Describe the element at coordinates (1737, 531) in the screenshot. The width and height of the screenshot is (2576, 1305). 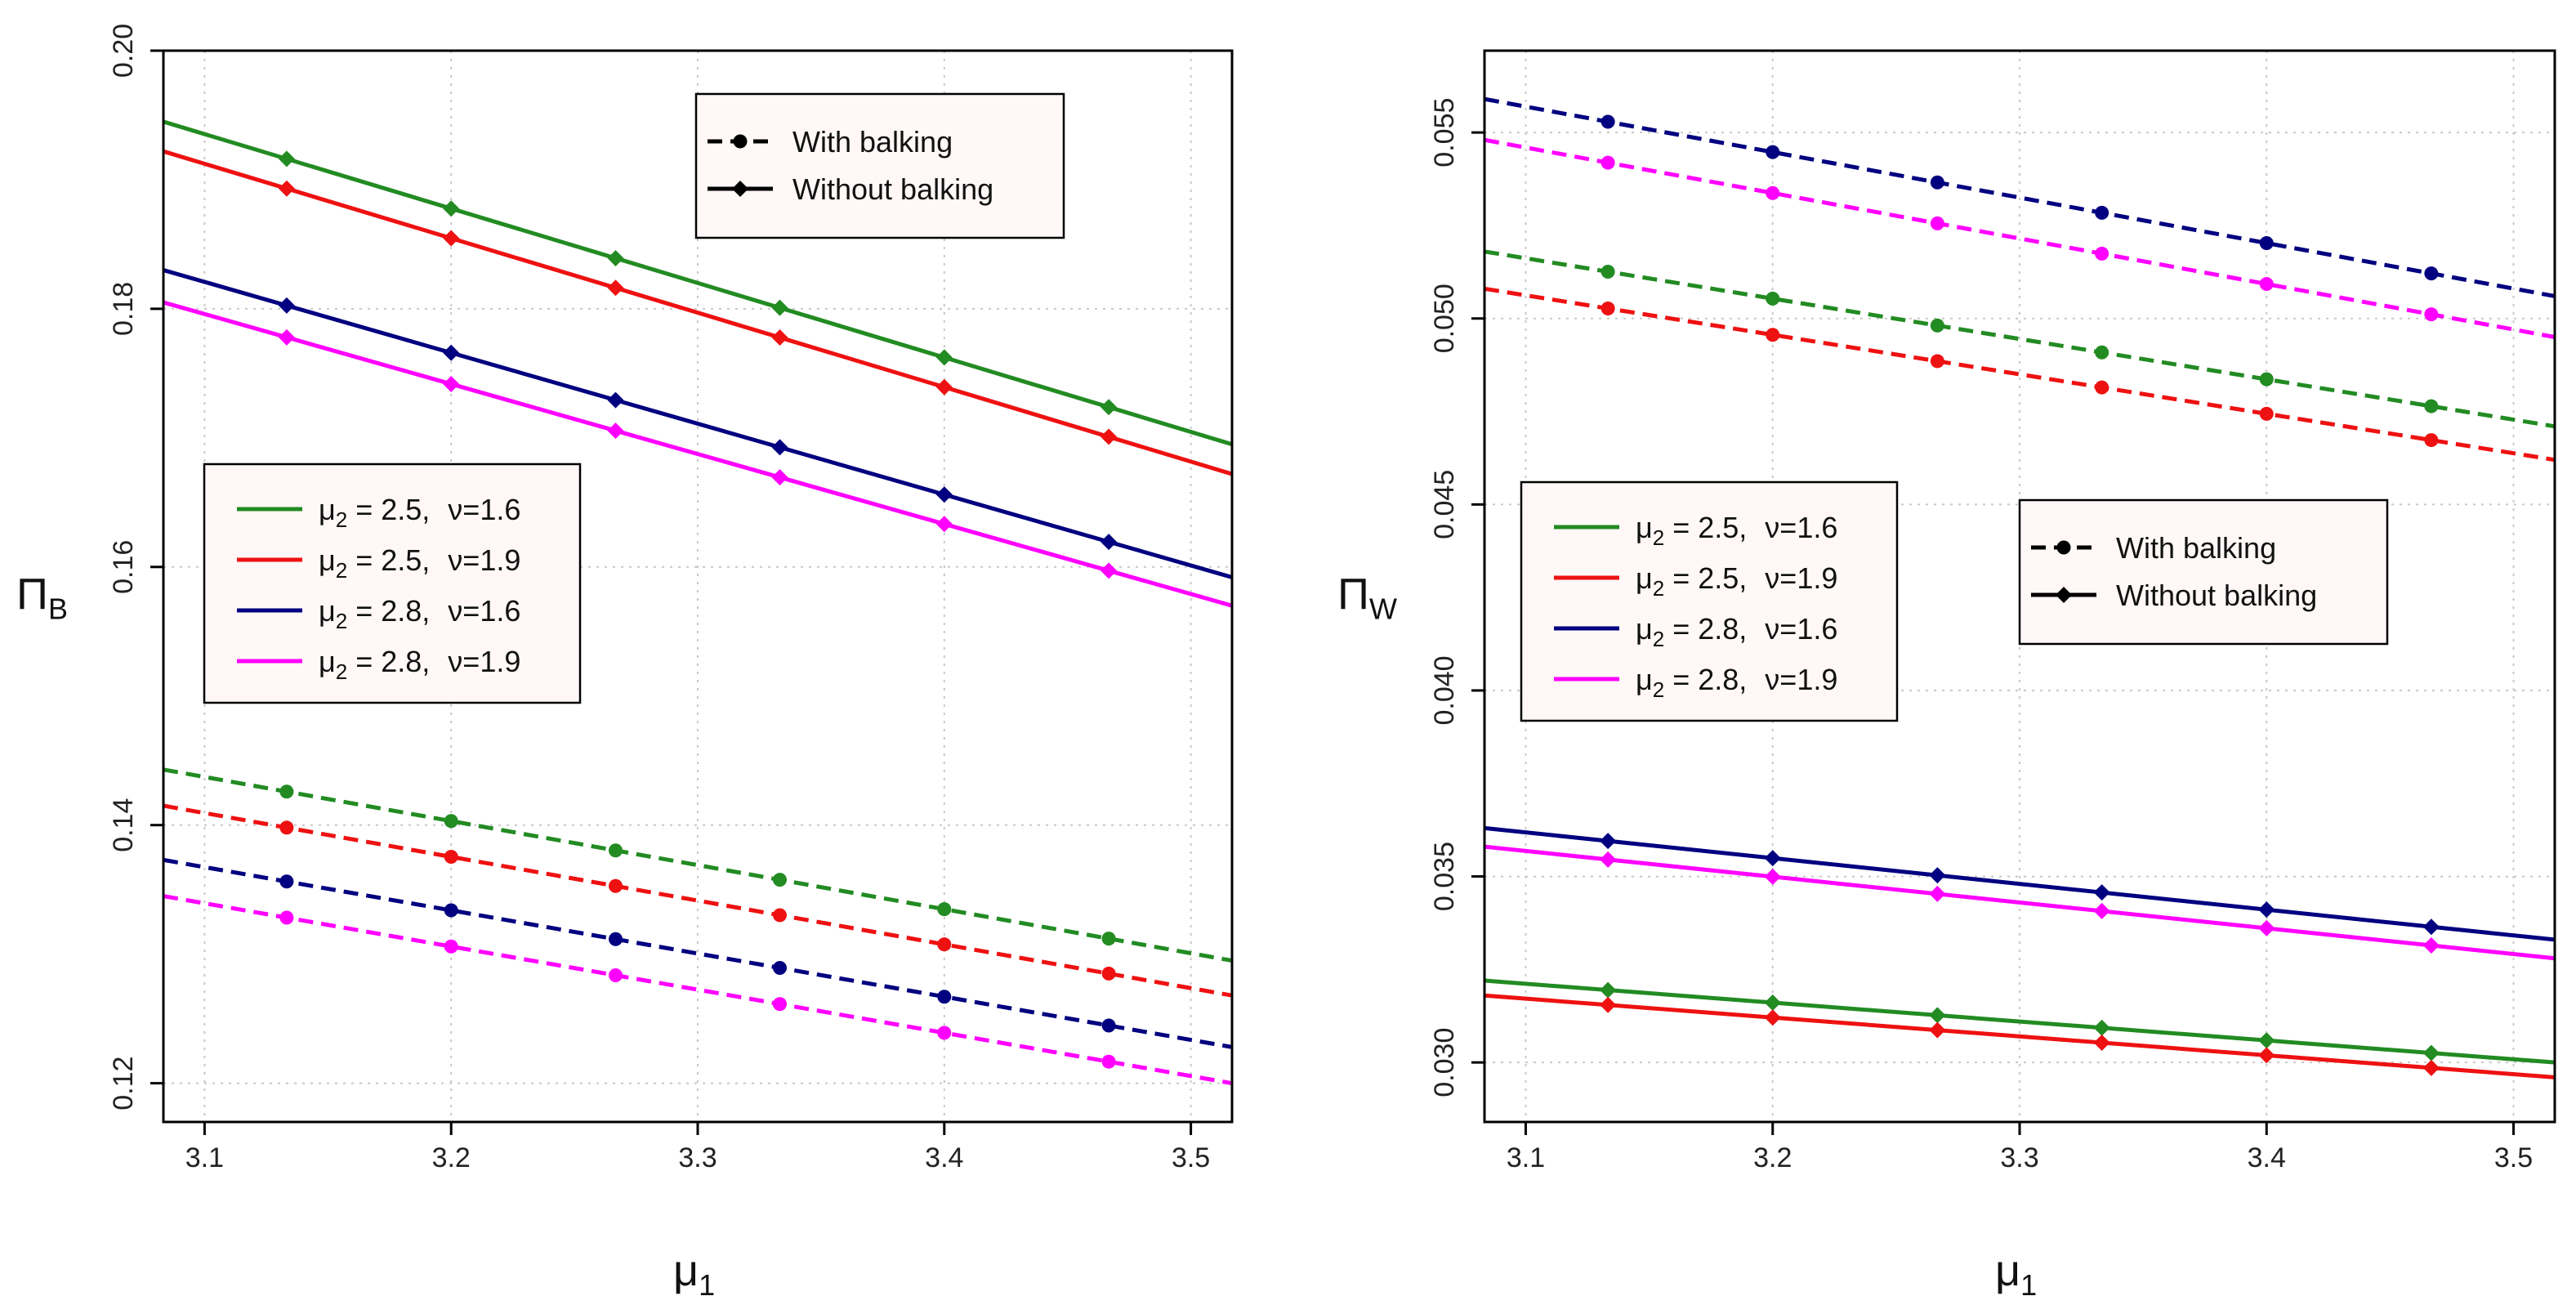
I see `legend-entry-0: μ2 = 2.5, ν=1.6` at that location.